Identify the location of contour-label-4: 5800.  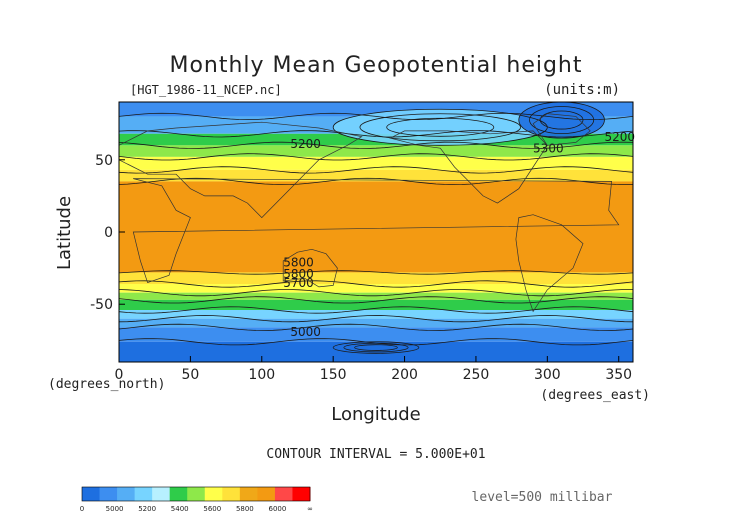
(298, 274).